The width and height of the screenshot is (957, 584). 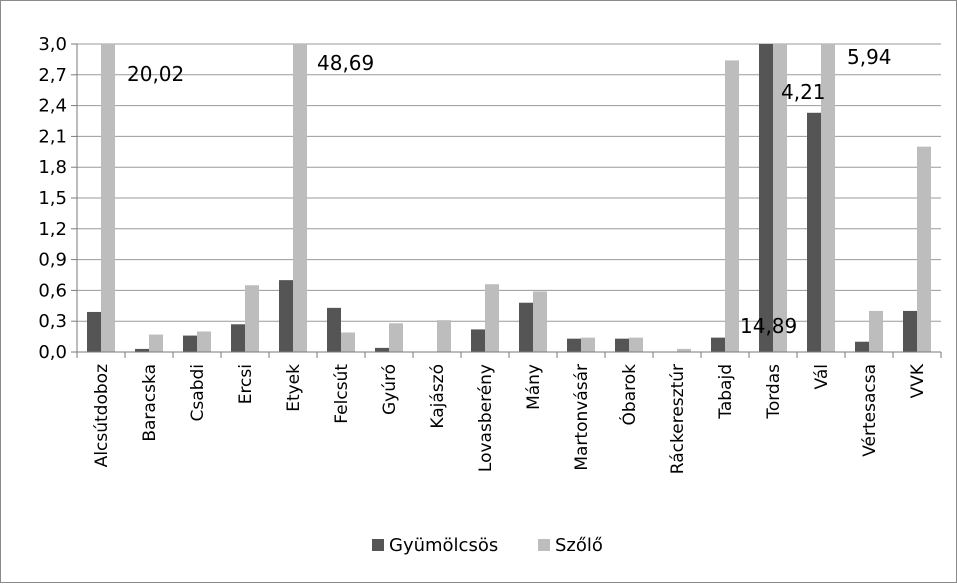 I want to click on x-category-label: Mány, so click(x=534, y=387).